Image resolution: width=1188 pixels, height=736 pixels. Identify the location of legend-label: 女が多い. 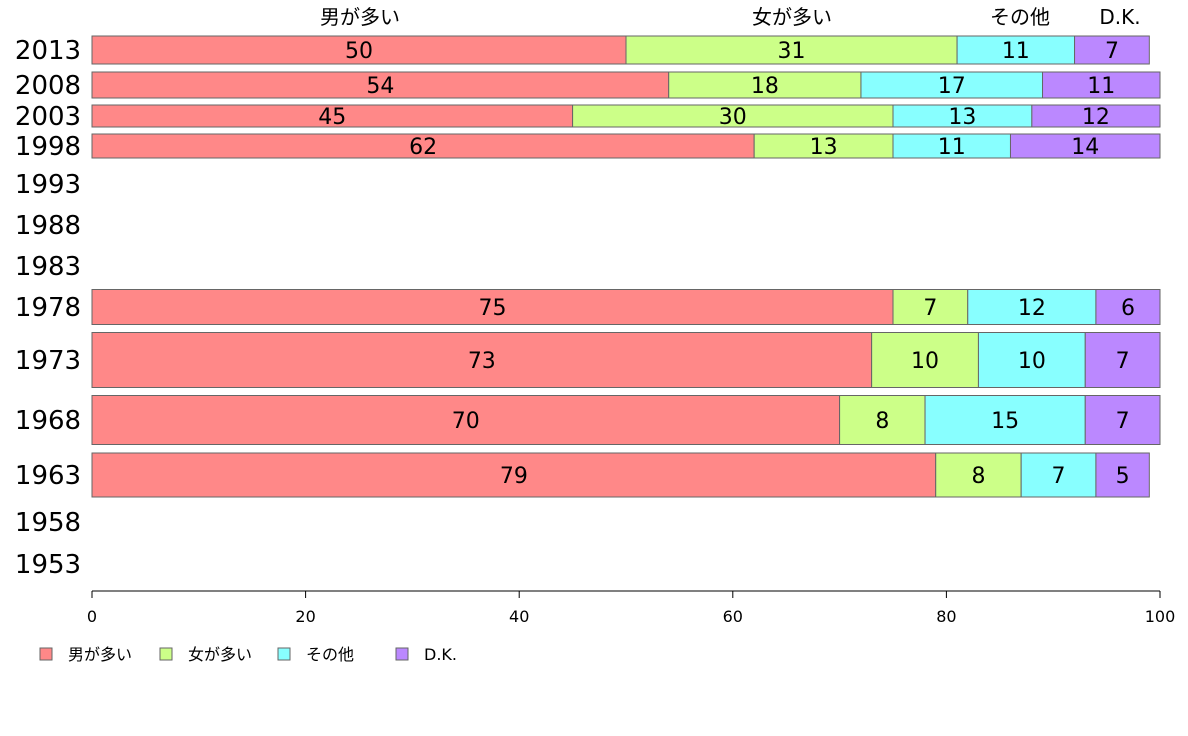
(220, 654).